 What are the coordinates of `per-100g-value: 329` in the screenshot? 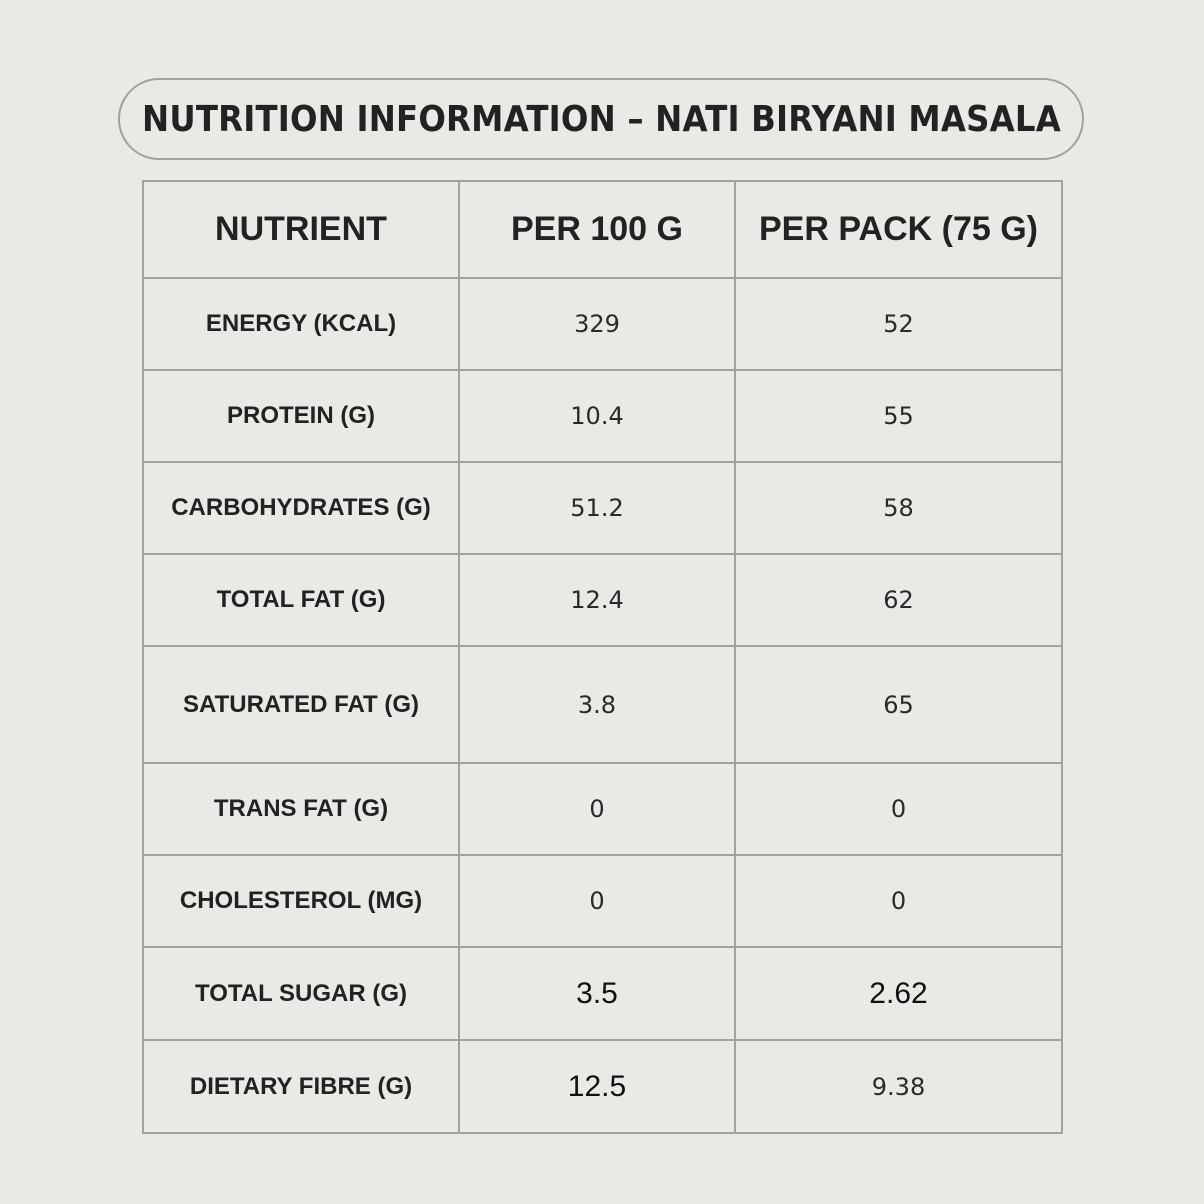 It's located at (597, 324).